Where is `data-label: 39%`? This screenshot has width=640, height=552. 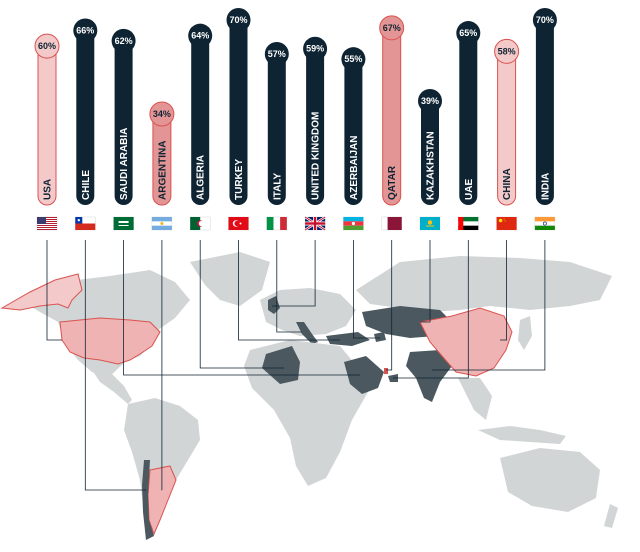
data-label: 39% is located at coordinates (430, 101).